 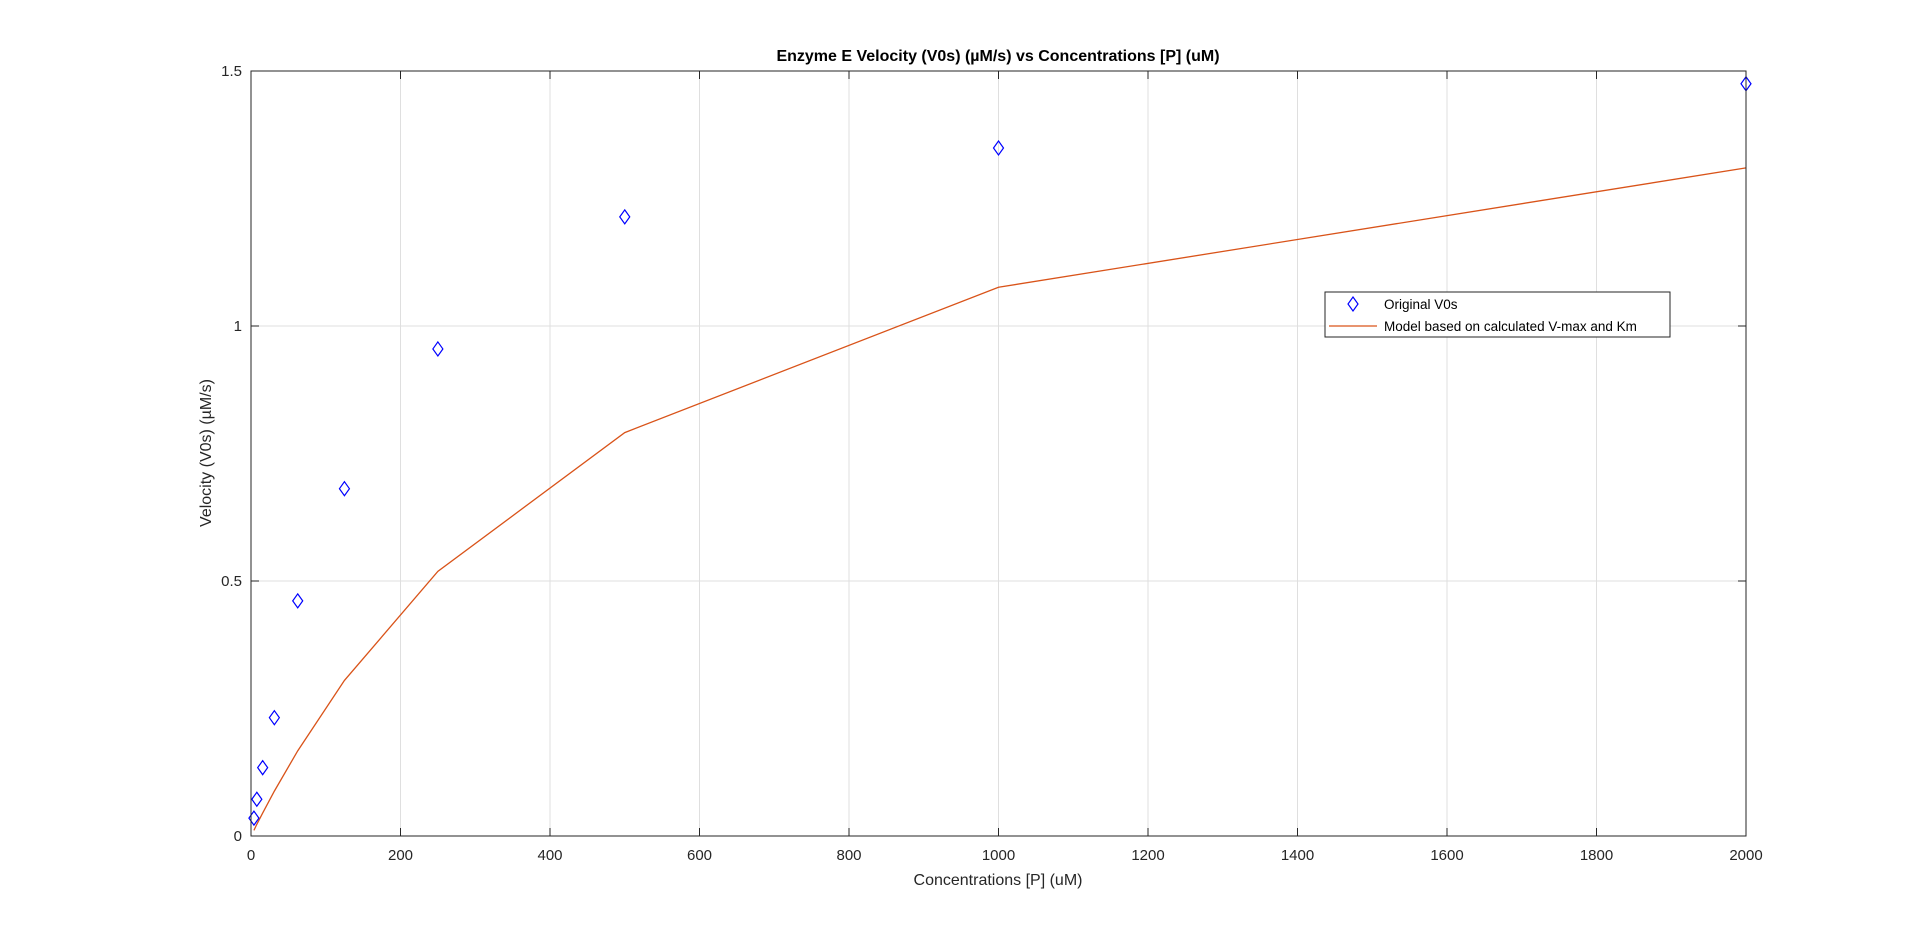 I want to click on x-tick-label: 1200, so click(x=1147, y=855).